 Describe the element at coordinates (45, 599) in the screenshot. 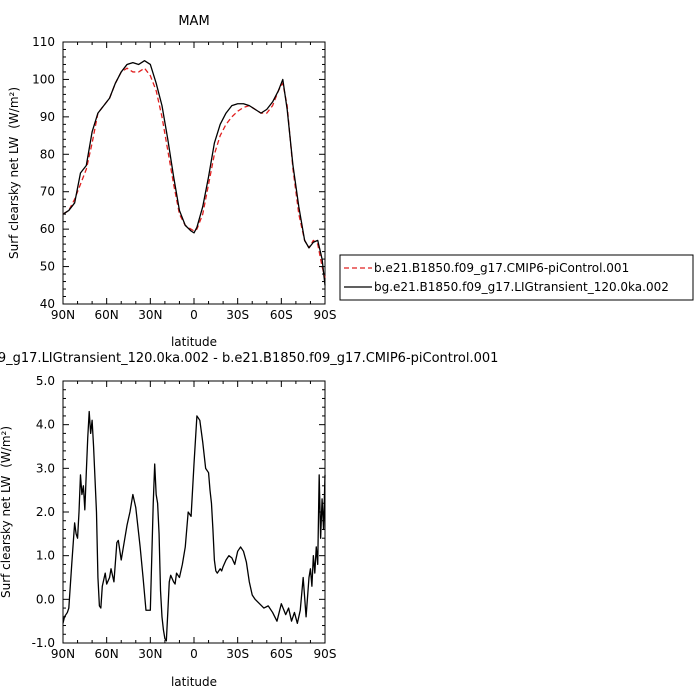

I see `bottom-y-tick-label: 0.0` at that location.